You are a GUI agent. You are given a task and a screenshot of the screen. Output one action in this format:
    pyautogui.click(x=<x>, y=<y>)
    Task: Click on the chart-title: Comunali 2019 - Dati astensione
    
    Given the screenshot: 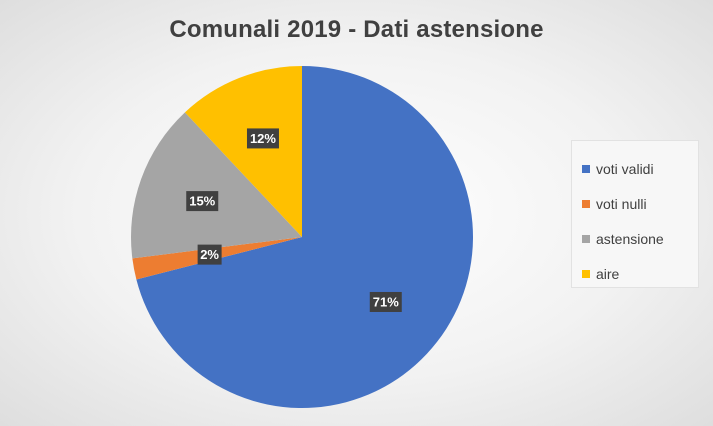 What is the action you would take?
    pyautogui.click(x=356, y=29)
    